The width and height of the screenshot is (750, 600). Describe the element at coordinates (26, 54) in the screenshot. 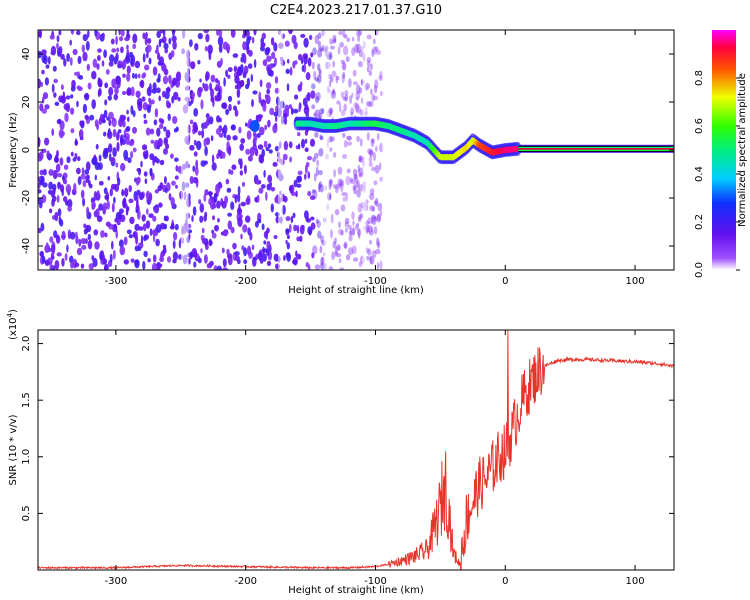

I see `spectrogram-y-tick-label: 40` at that location.